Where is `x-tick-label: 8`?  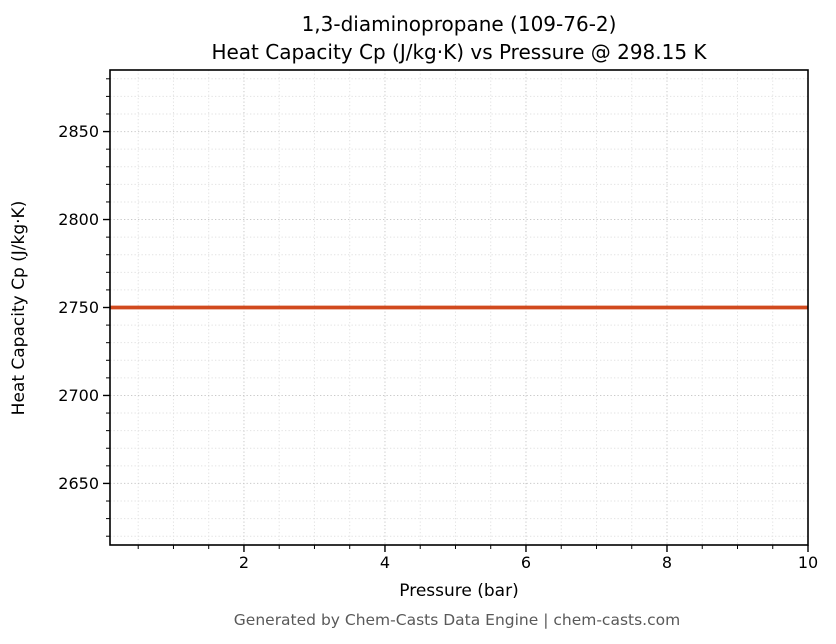 x-tick-label: 8 is located at coordinates (667, 562).